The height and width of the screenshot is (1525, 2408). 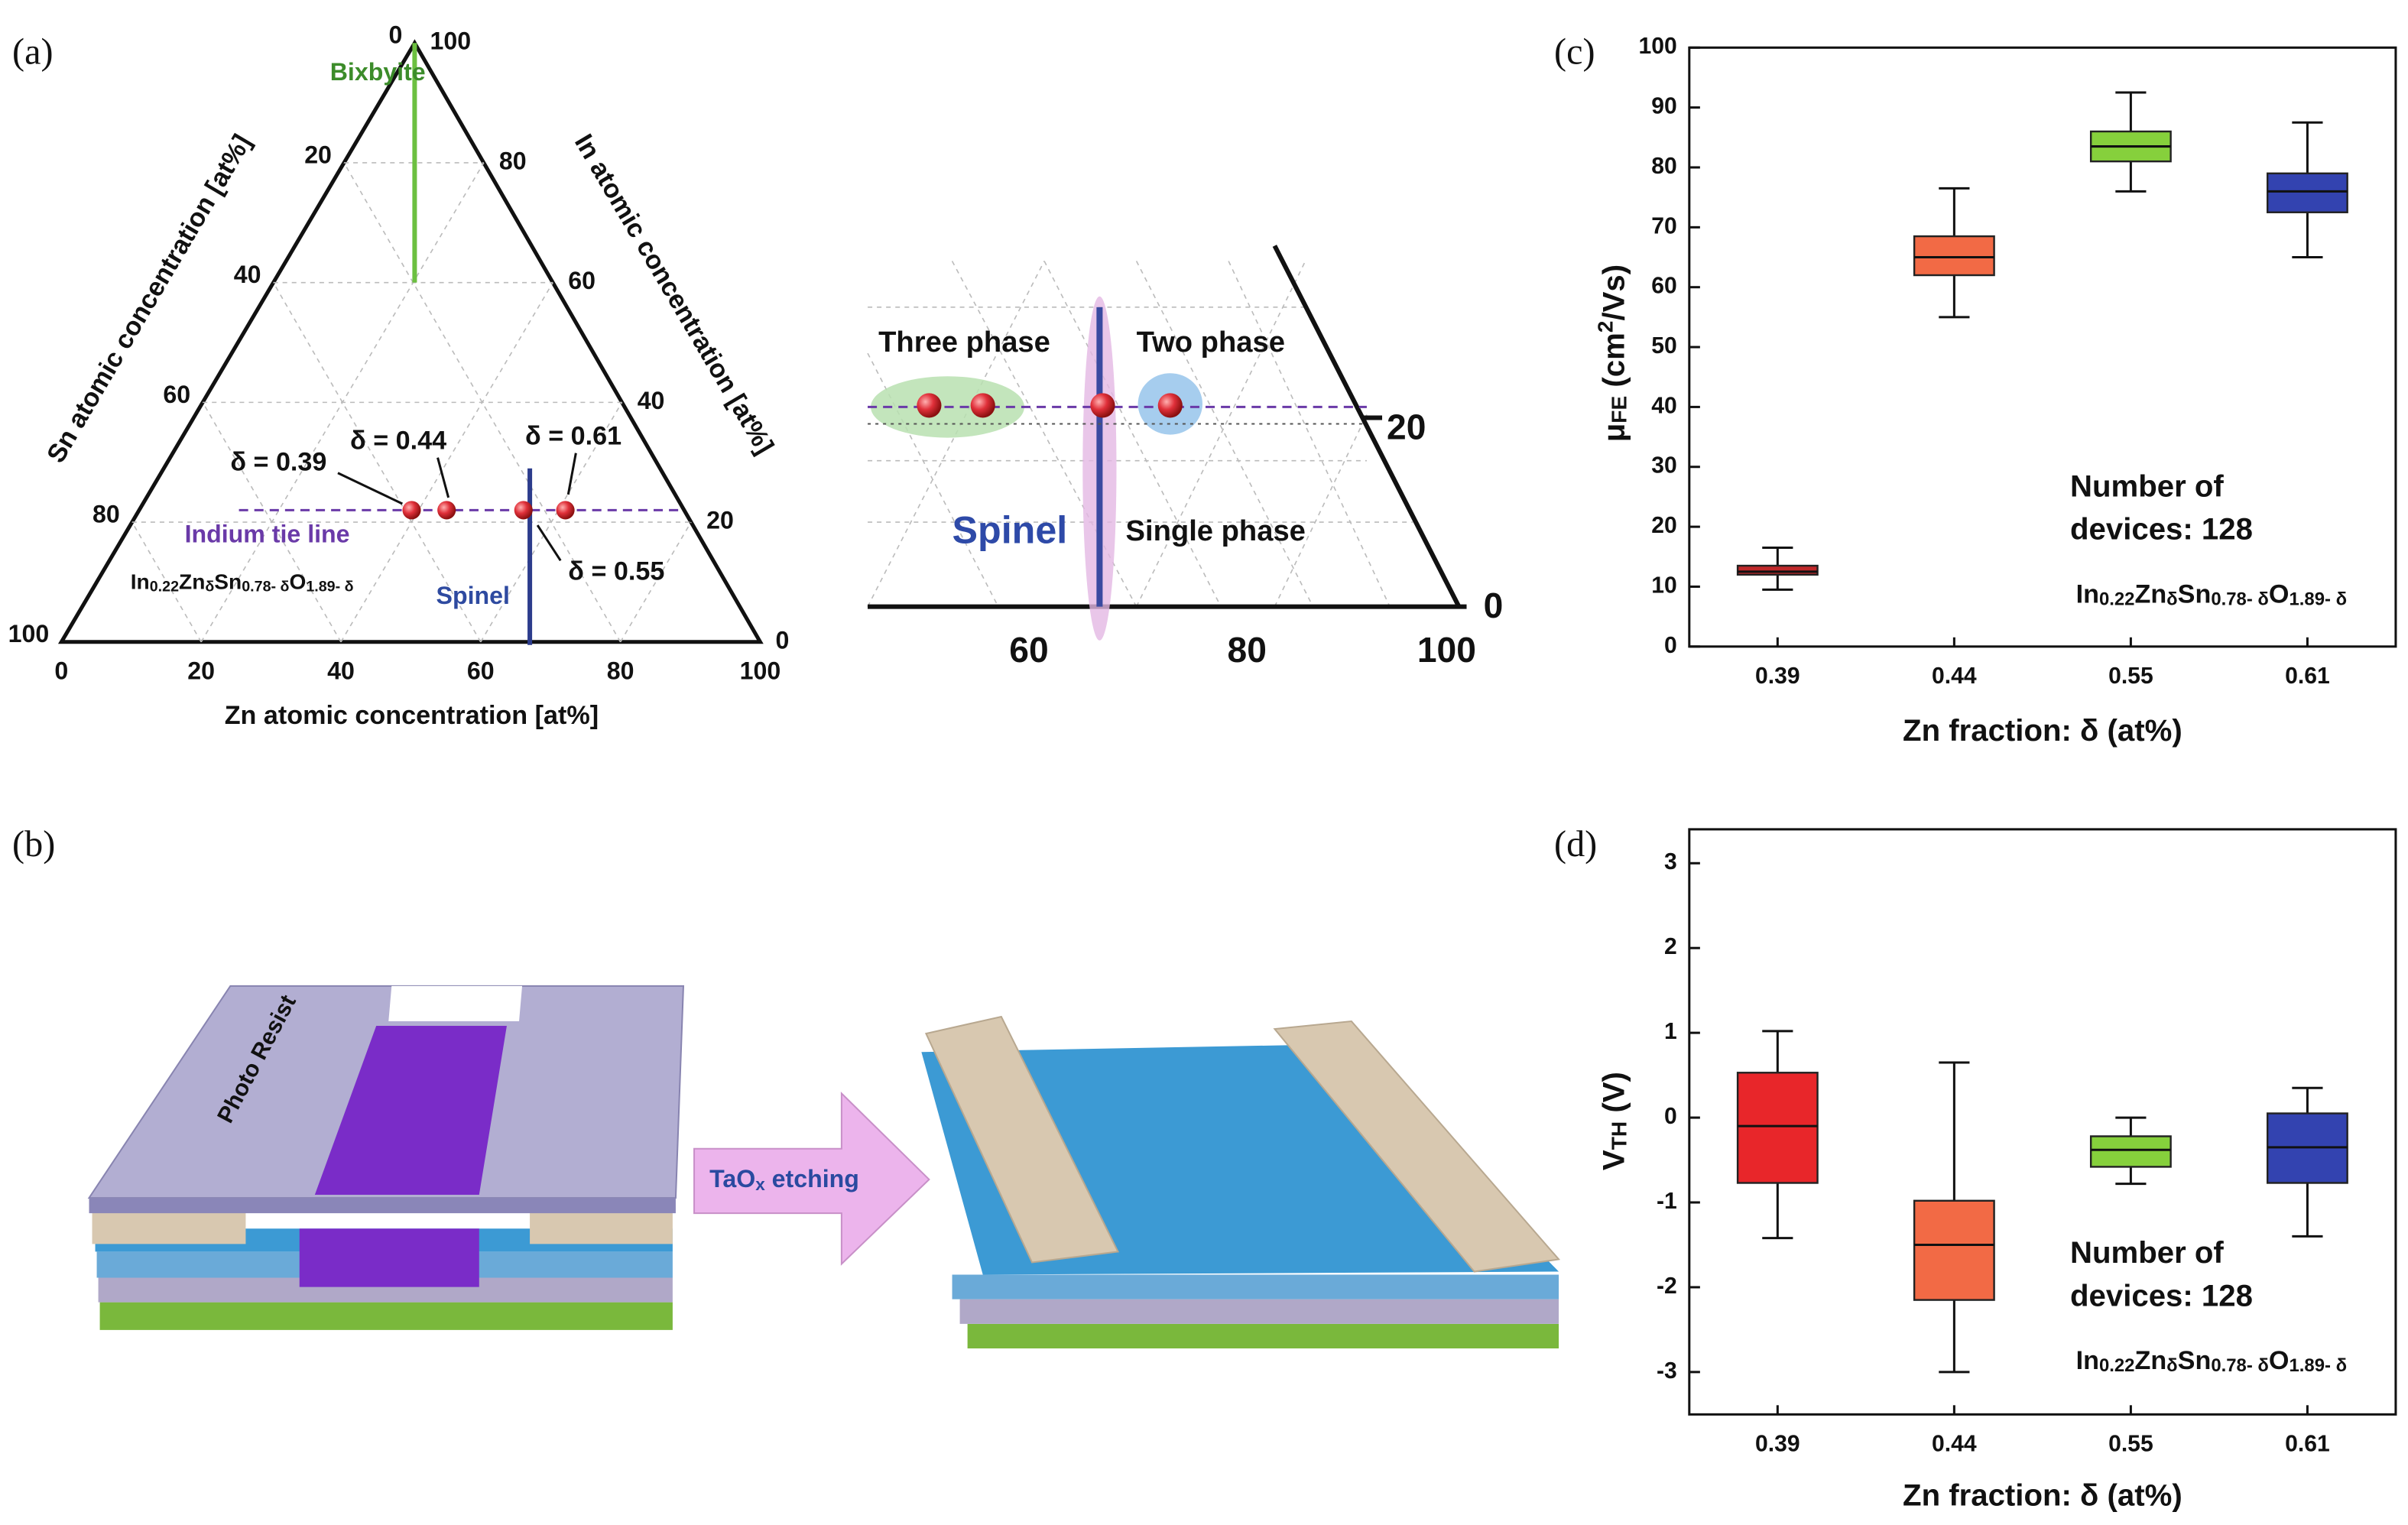 What do you see at coordinates (513, 160) in the screenshot?
I see `in-tick-label: 80` at bounding box center [513, 160].